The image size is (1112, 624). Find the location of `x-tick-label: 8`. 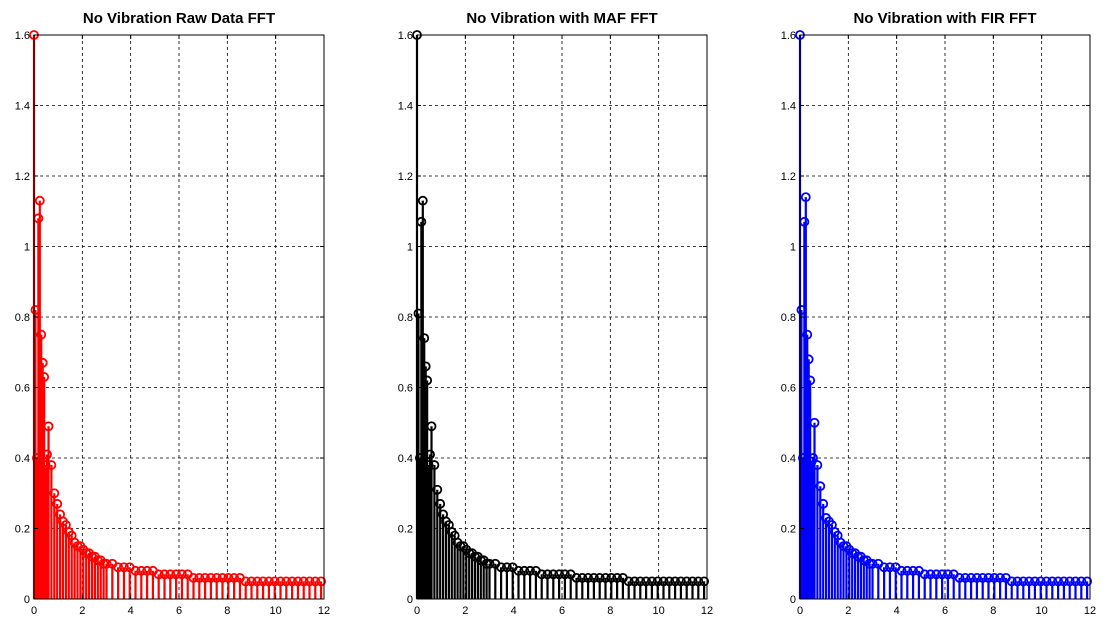

x-tick-label: 8 is located at coordinates (227, 611).